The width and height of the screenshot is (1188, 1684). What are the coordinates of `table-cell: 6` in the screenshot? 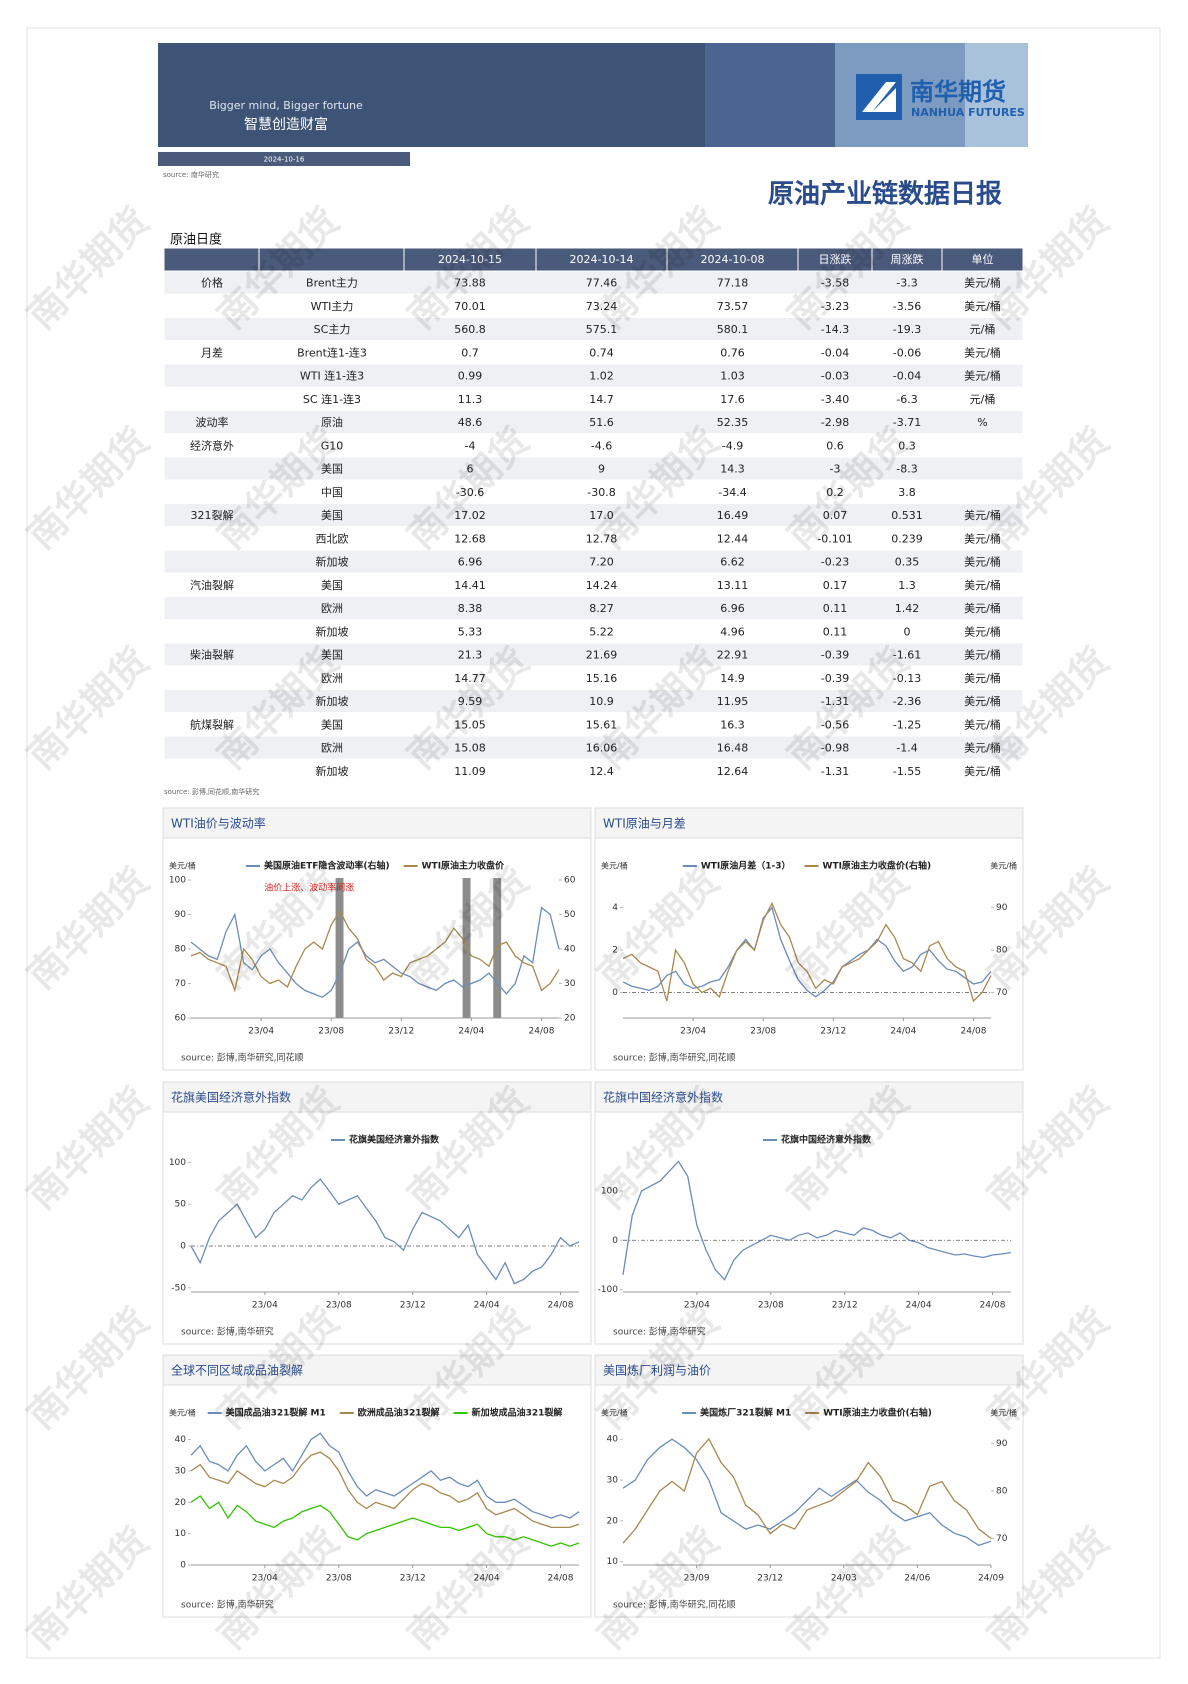 It's located at (470, 469).